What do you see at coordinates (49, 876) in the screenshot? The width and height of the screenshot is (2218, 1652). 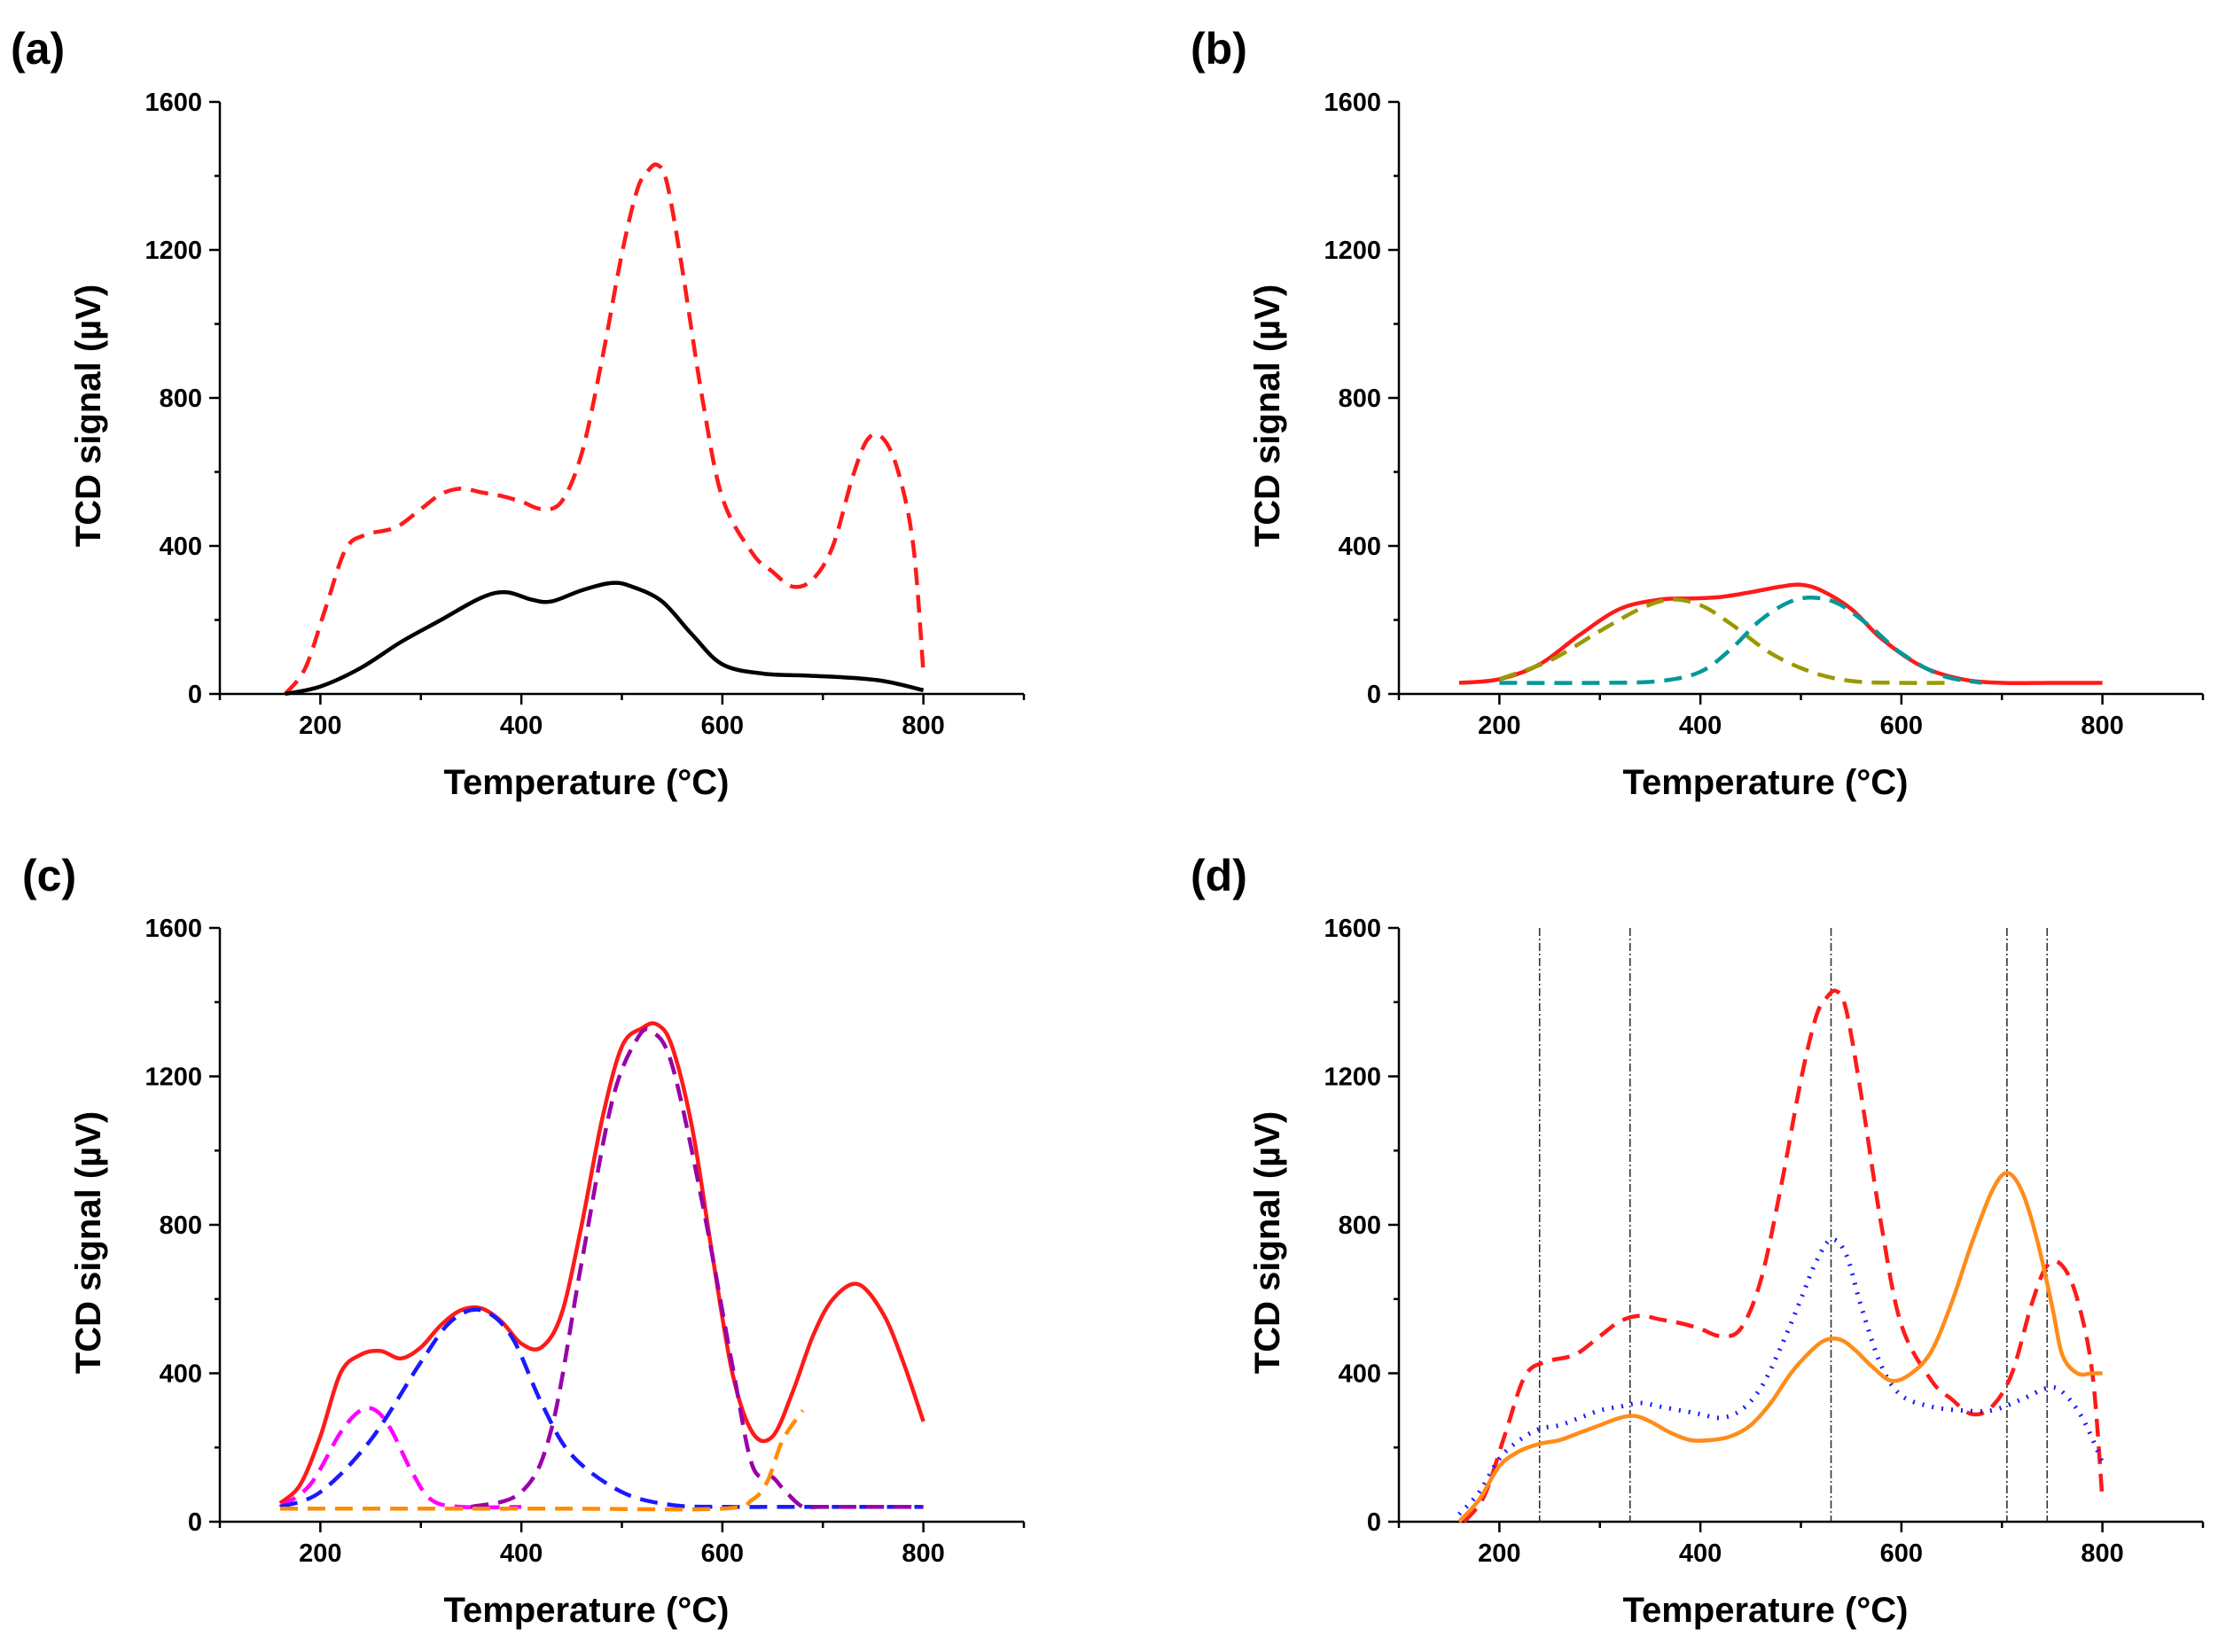 I see `panel-label: (c)` at bounding box center [49, 876].